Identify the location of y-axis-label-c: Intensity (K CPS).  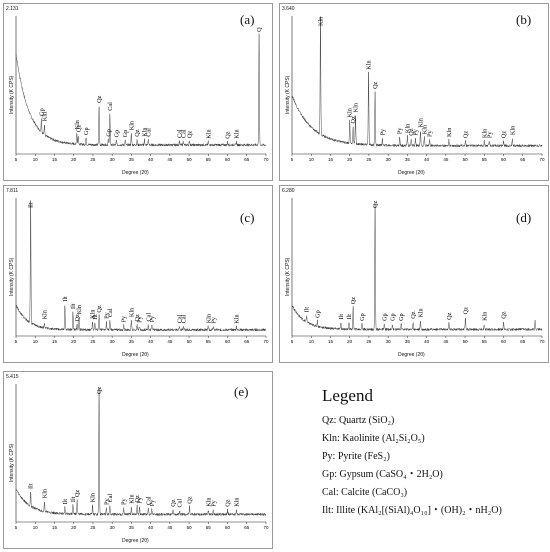
(12, 276).